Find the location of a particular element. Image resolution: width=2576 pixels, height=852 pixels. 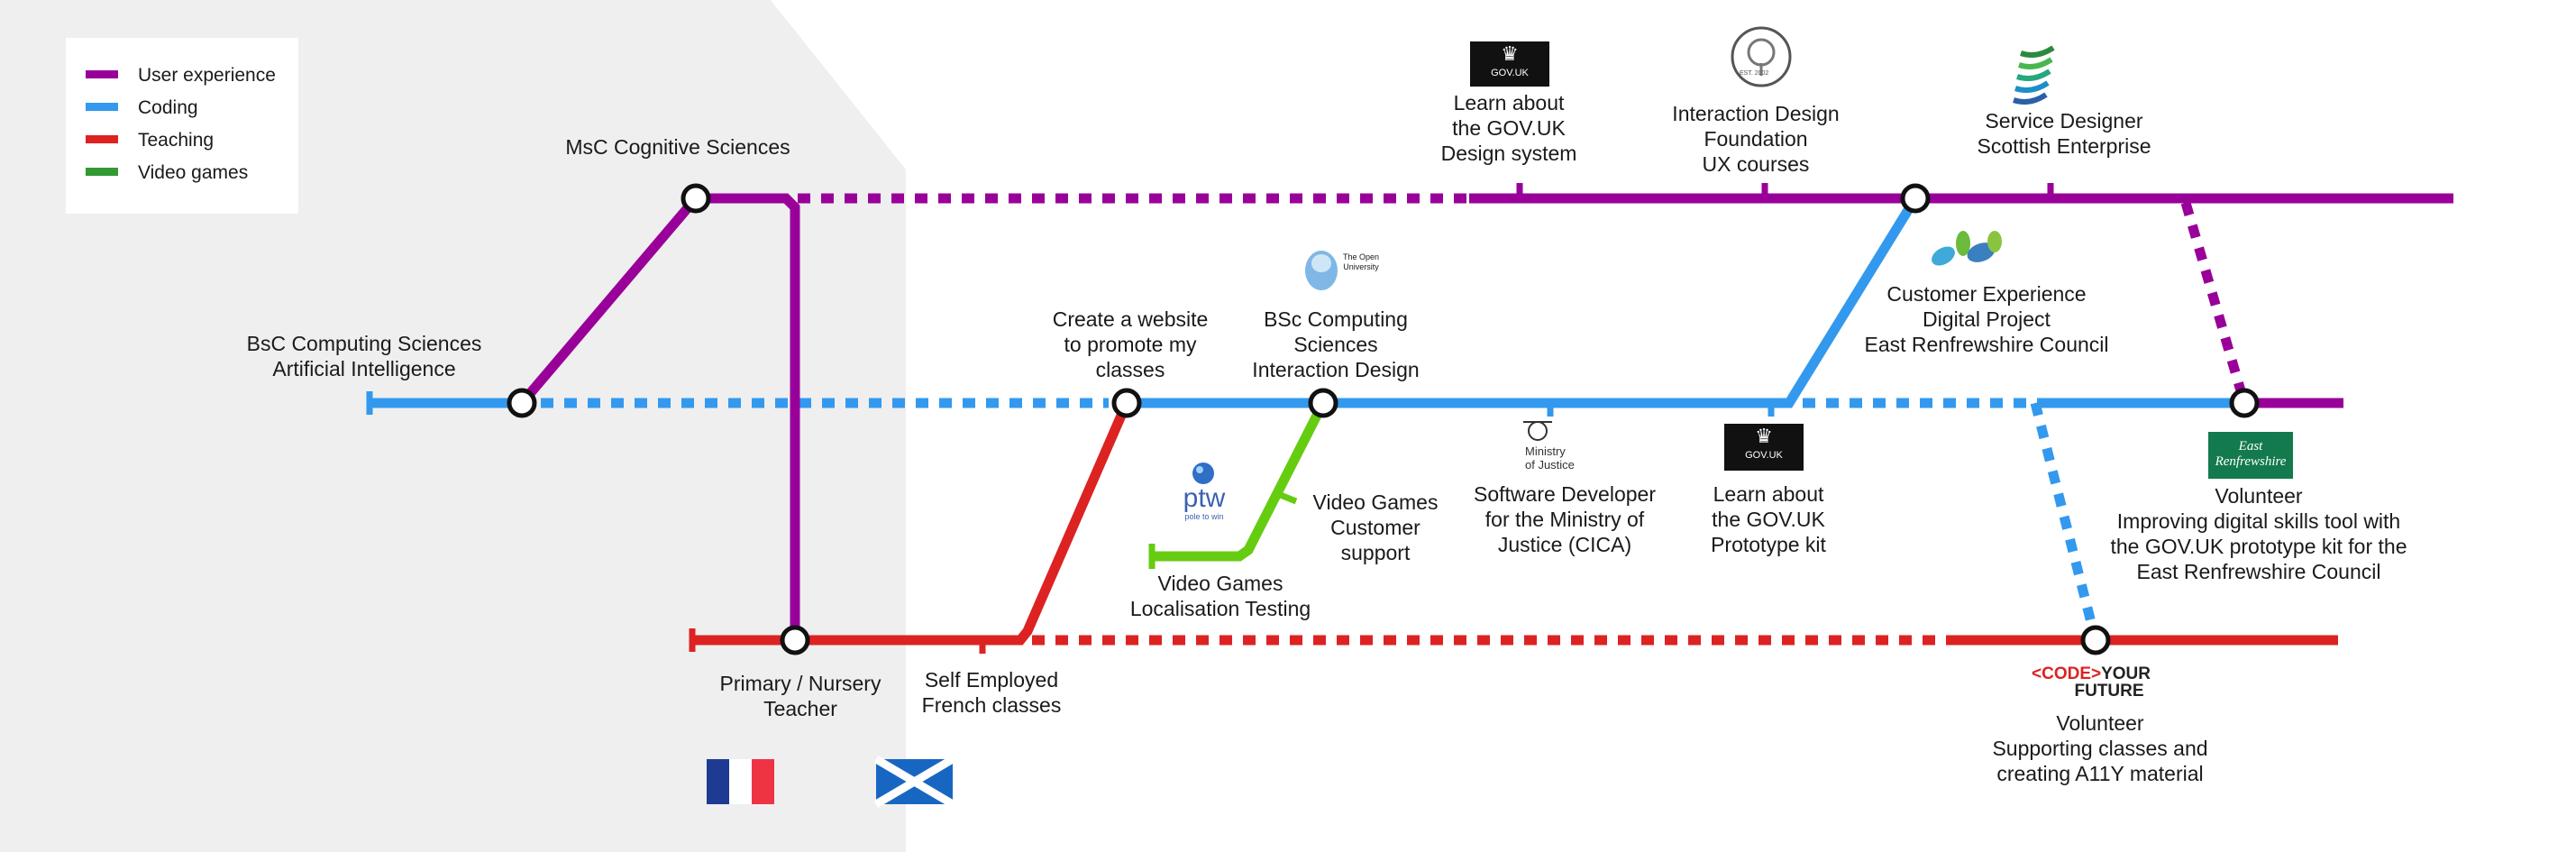

label-design-system: Learn about the GOV.UK Design system is located at coordinates (1508, 128).